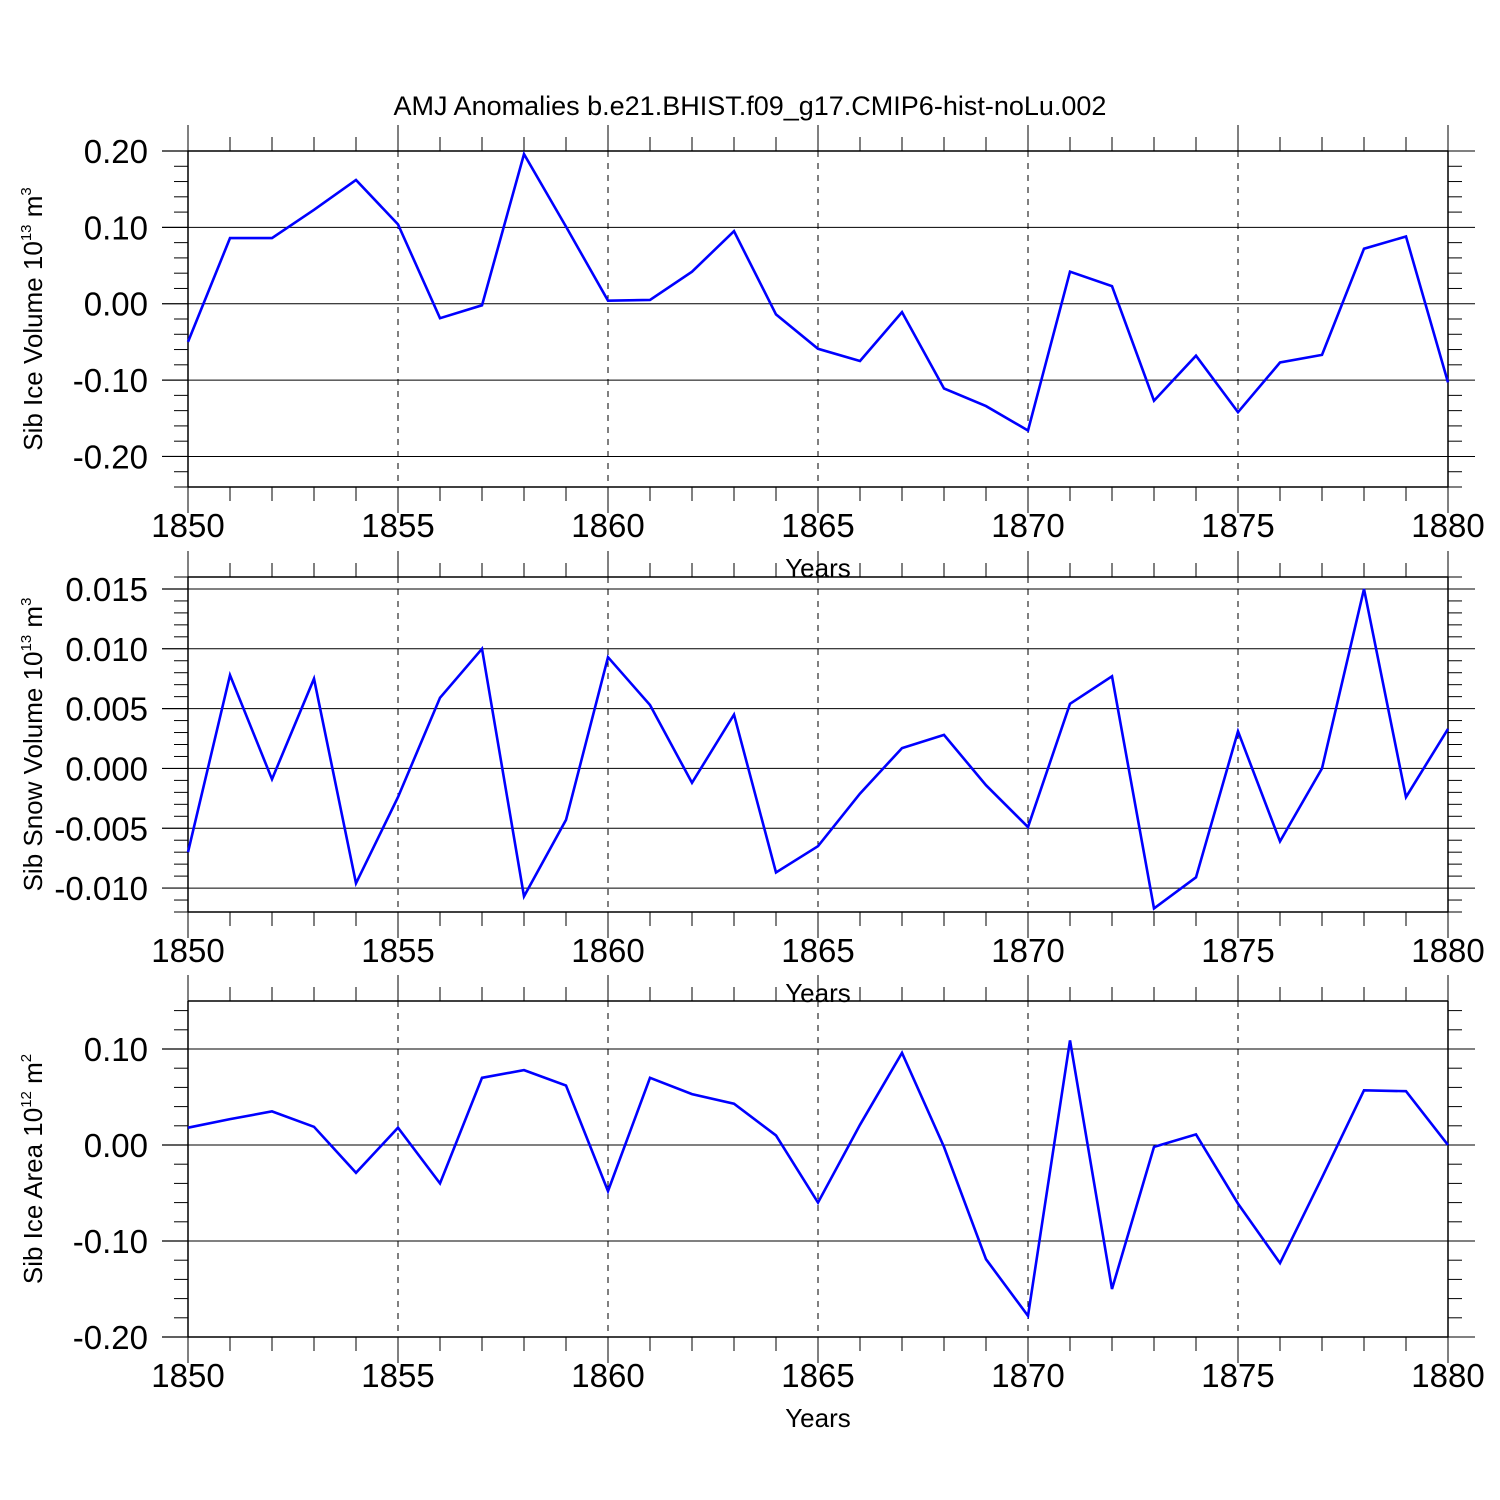  Describe the element at coordinates (101, 828) in the screenshot. I see `y-tick-label: -0.005` at that location.